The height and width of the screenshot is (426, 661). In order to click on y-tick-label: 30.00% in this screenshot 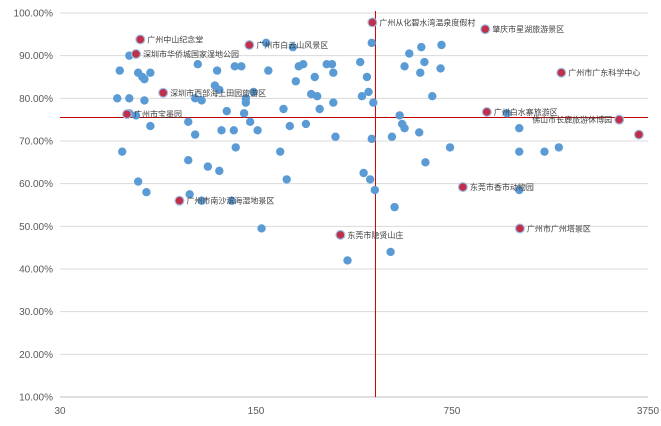, I will do `click(36, 312)`.